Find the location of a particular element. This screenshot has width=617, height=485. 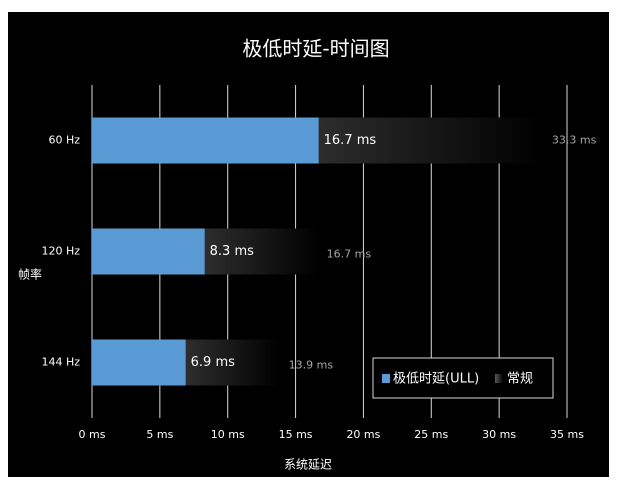

value-label: 6.9 ms is located at coordinates (213, 362).